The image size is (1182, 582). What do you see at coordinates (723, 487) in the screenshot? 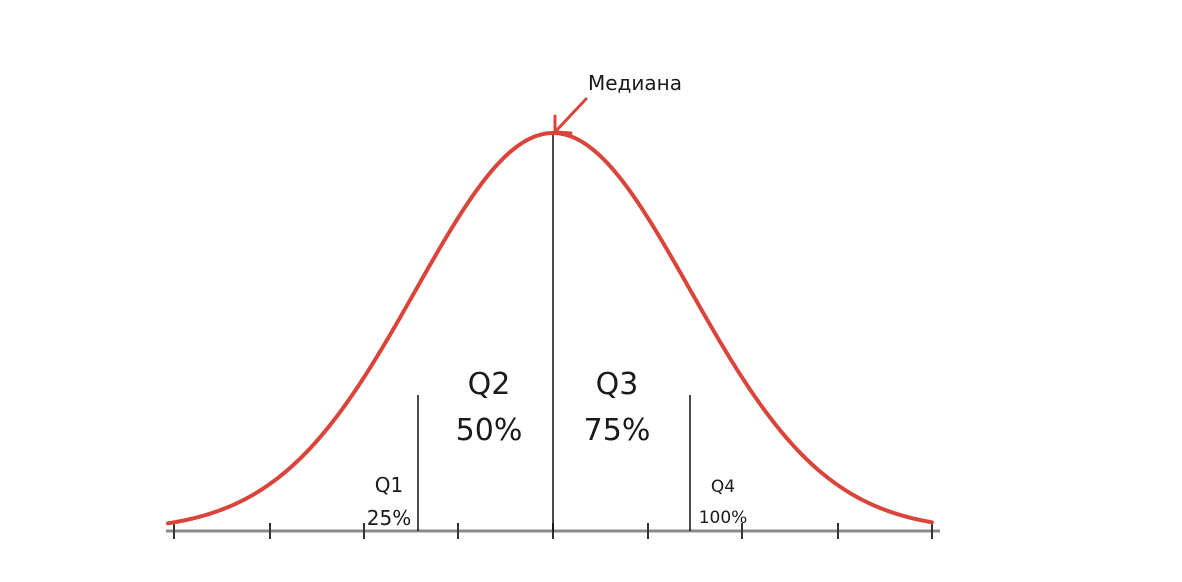
I see `q4-label: Q4` at bounding box center [723, 487].